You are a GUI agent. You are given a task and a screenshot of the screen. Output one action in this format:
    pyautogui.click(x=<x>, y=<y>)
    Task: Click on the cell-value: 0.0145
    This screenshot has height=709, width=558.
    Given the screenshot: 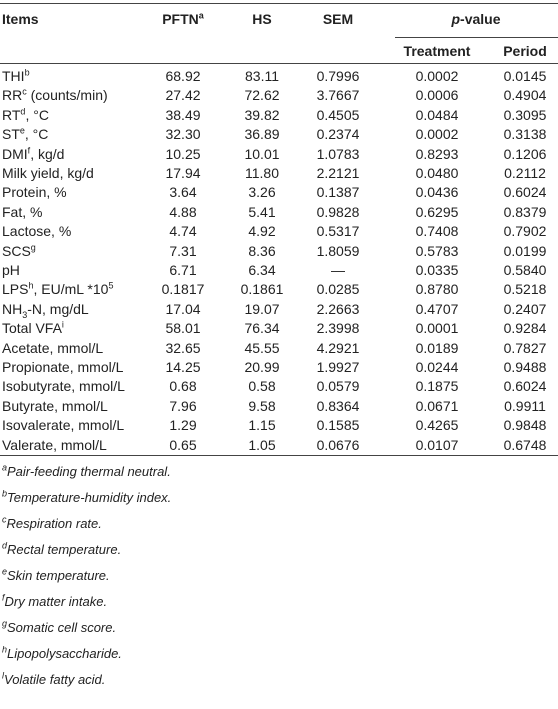 What is the action you would take?
    pyautogui.click(x=525, y=76)
    